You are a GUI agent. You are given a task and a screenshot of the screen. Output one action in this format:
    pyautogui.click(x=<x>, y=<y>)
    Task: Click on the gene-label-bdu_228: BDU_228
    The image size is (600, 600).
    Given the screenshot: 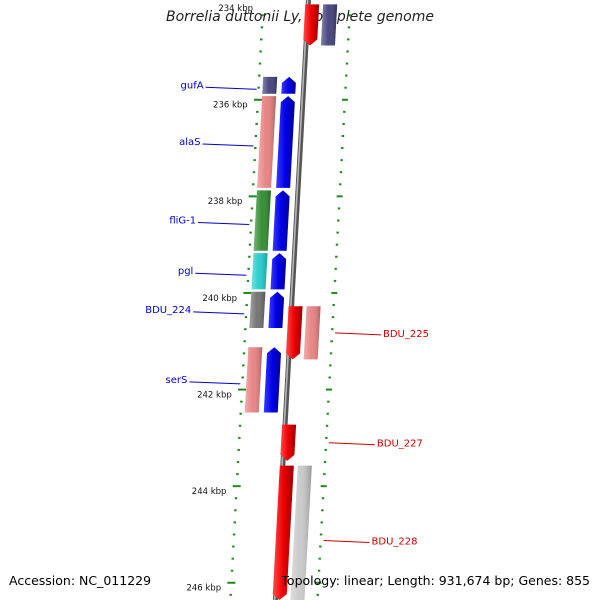 What is the action you would take?
    pyautogui.click(x=370, y=542)
    